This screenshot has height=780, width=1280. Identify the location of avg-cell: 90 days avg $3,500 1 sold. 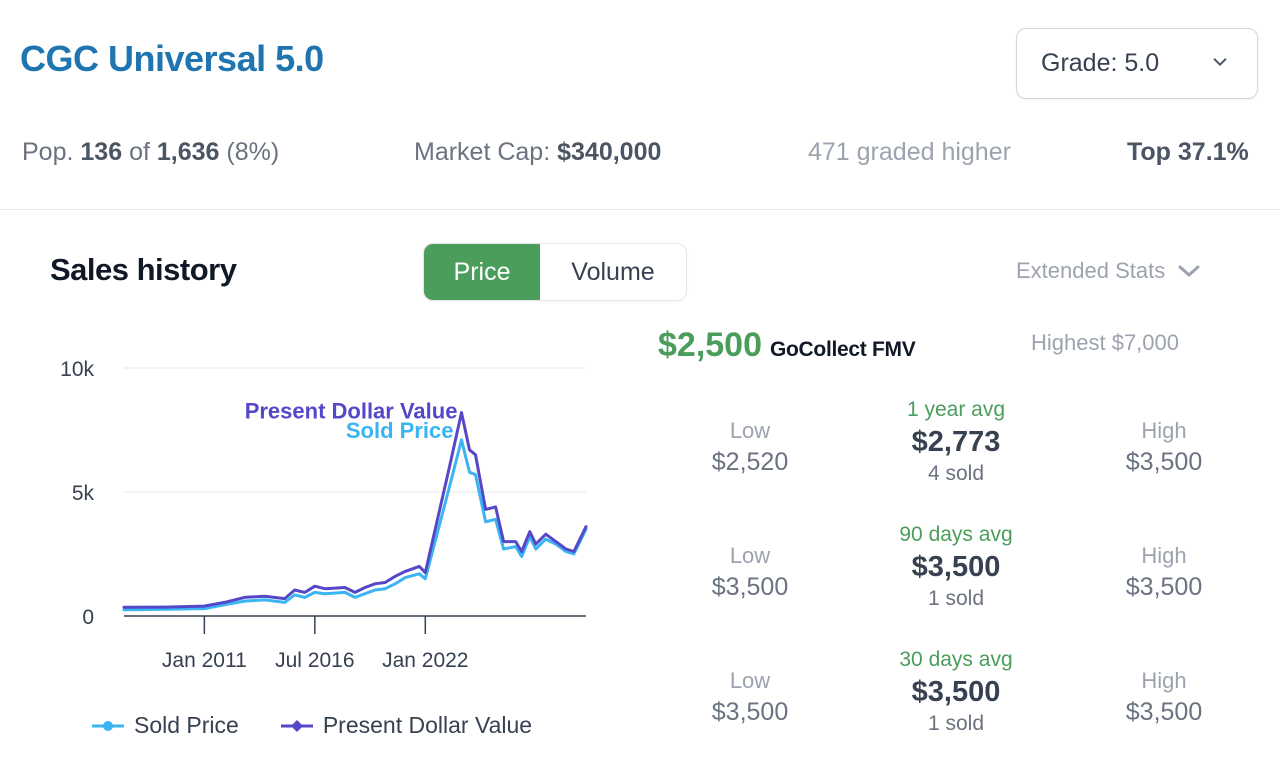
(956, 567).